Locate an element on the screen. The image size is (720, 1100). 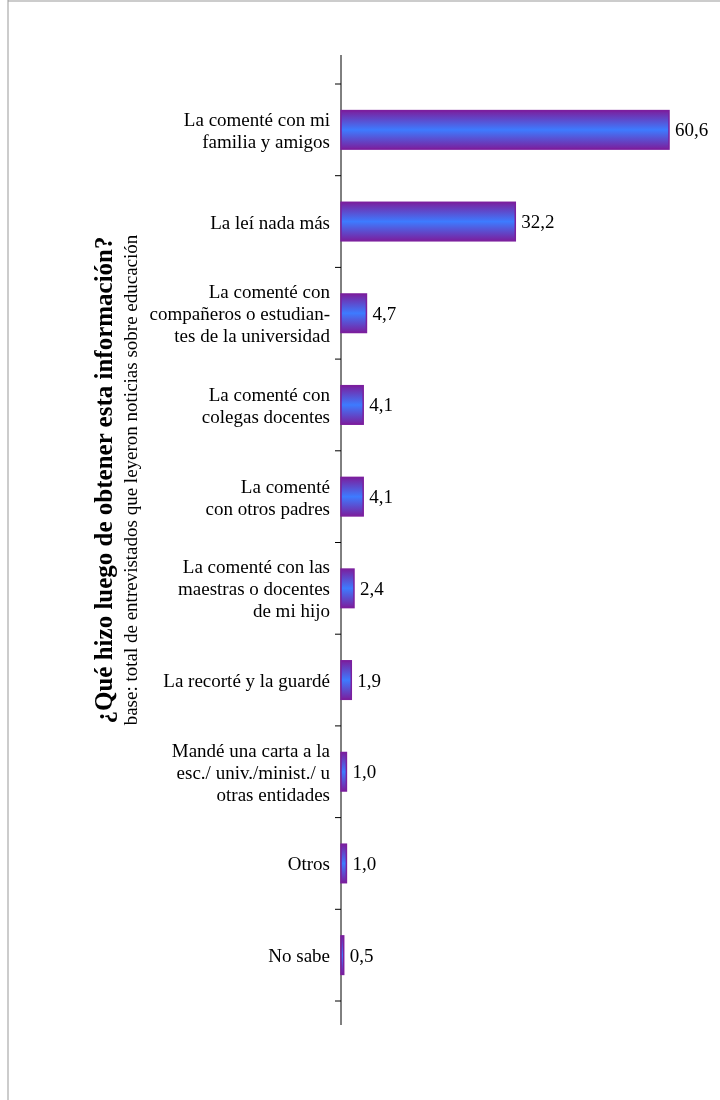
y-tick-label: Otros is located at coordinates (308, 863).